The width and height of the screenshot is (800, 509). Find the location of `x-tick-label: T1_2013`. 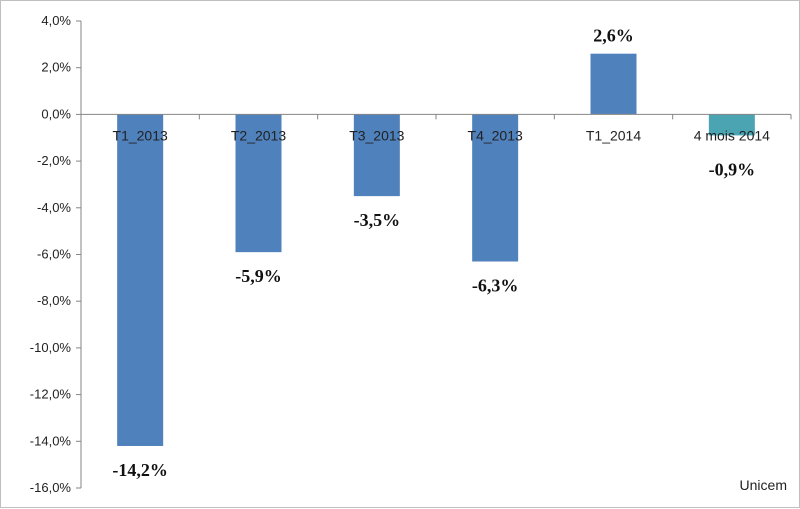

x-tick-label: T1_2013 is located at coordinates (140, 135).